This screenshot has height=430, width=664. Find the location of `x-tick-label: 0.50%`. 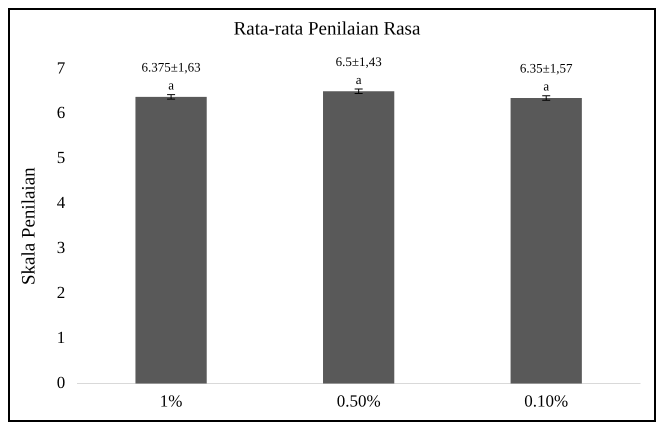

x-tick-label: 0.50% is located at coordinates (358, 400).